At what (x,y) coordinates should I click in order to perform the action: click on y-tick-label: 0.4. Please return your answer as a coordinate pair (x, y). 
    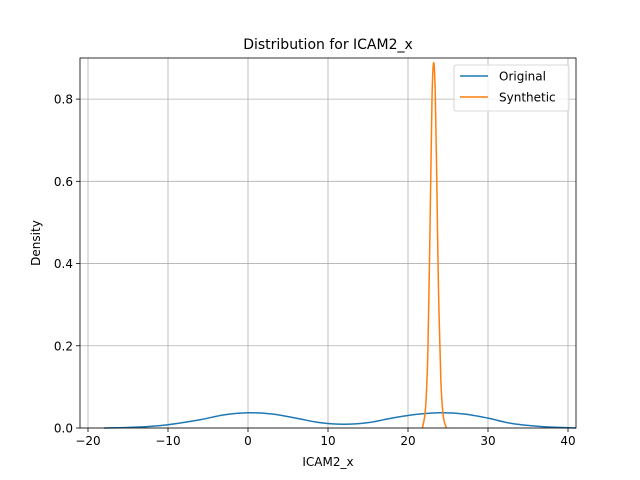
    Looking at the image, I should click on (63, 264).